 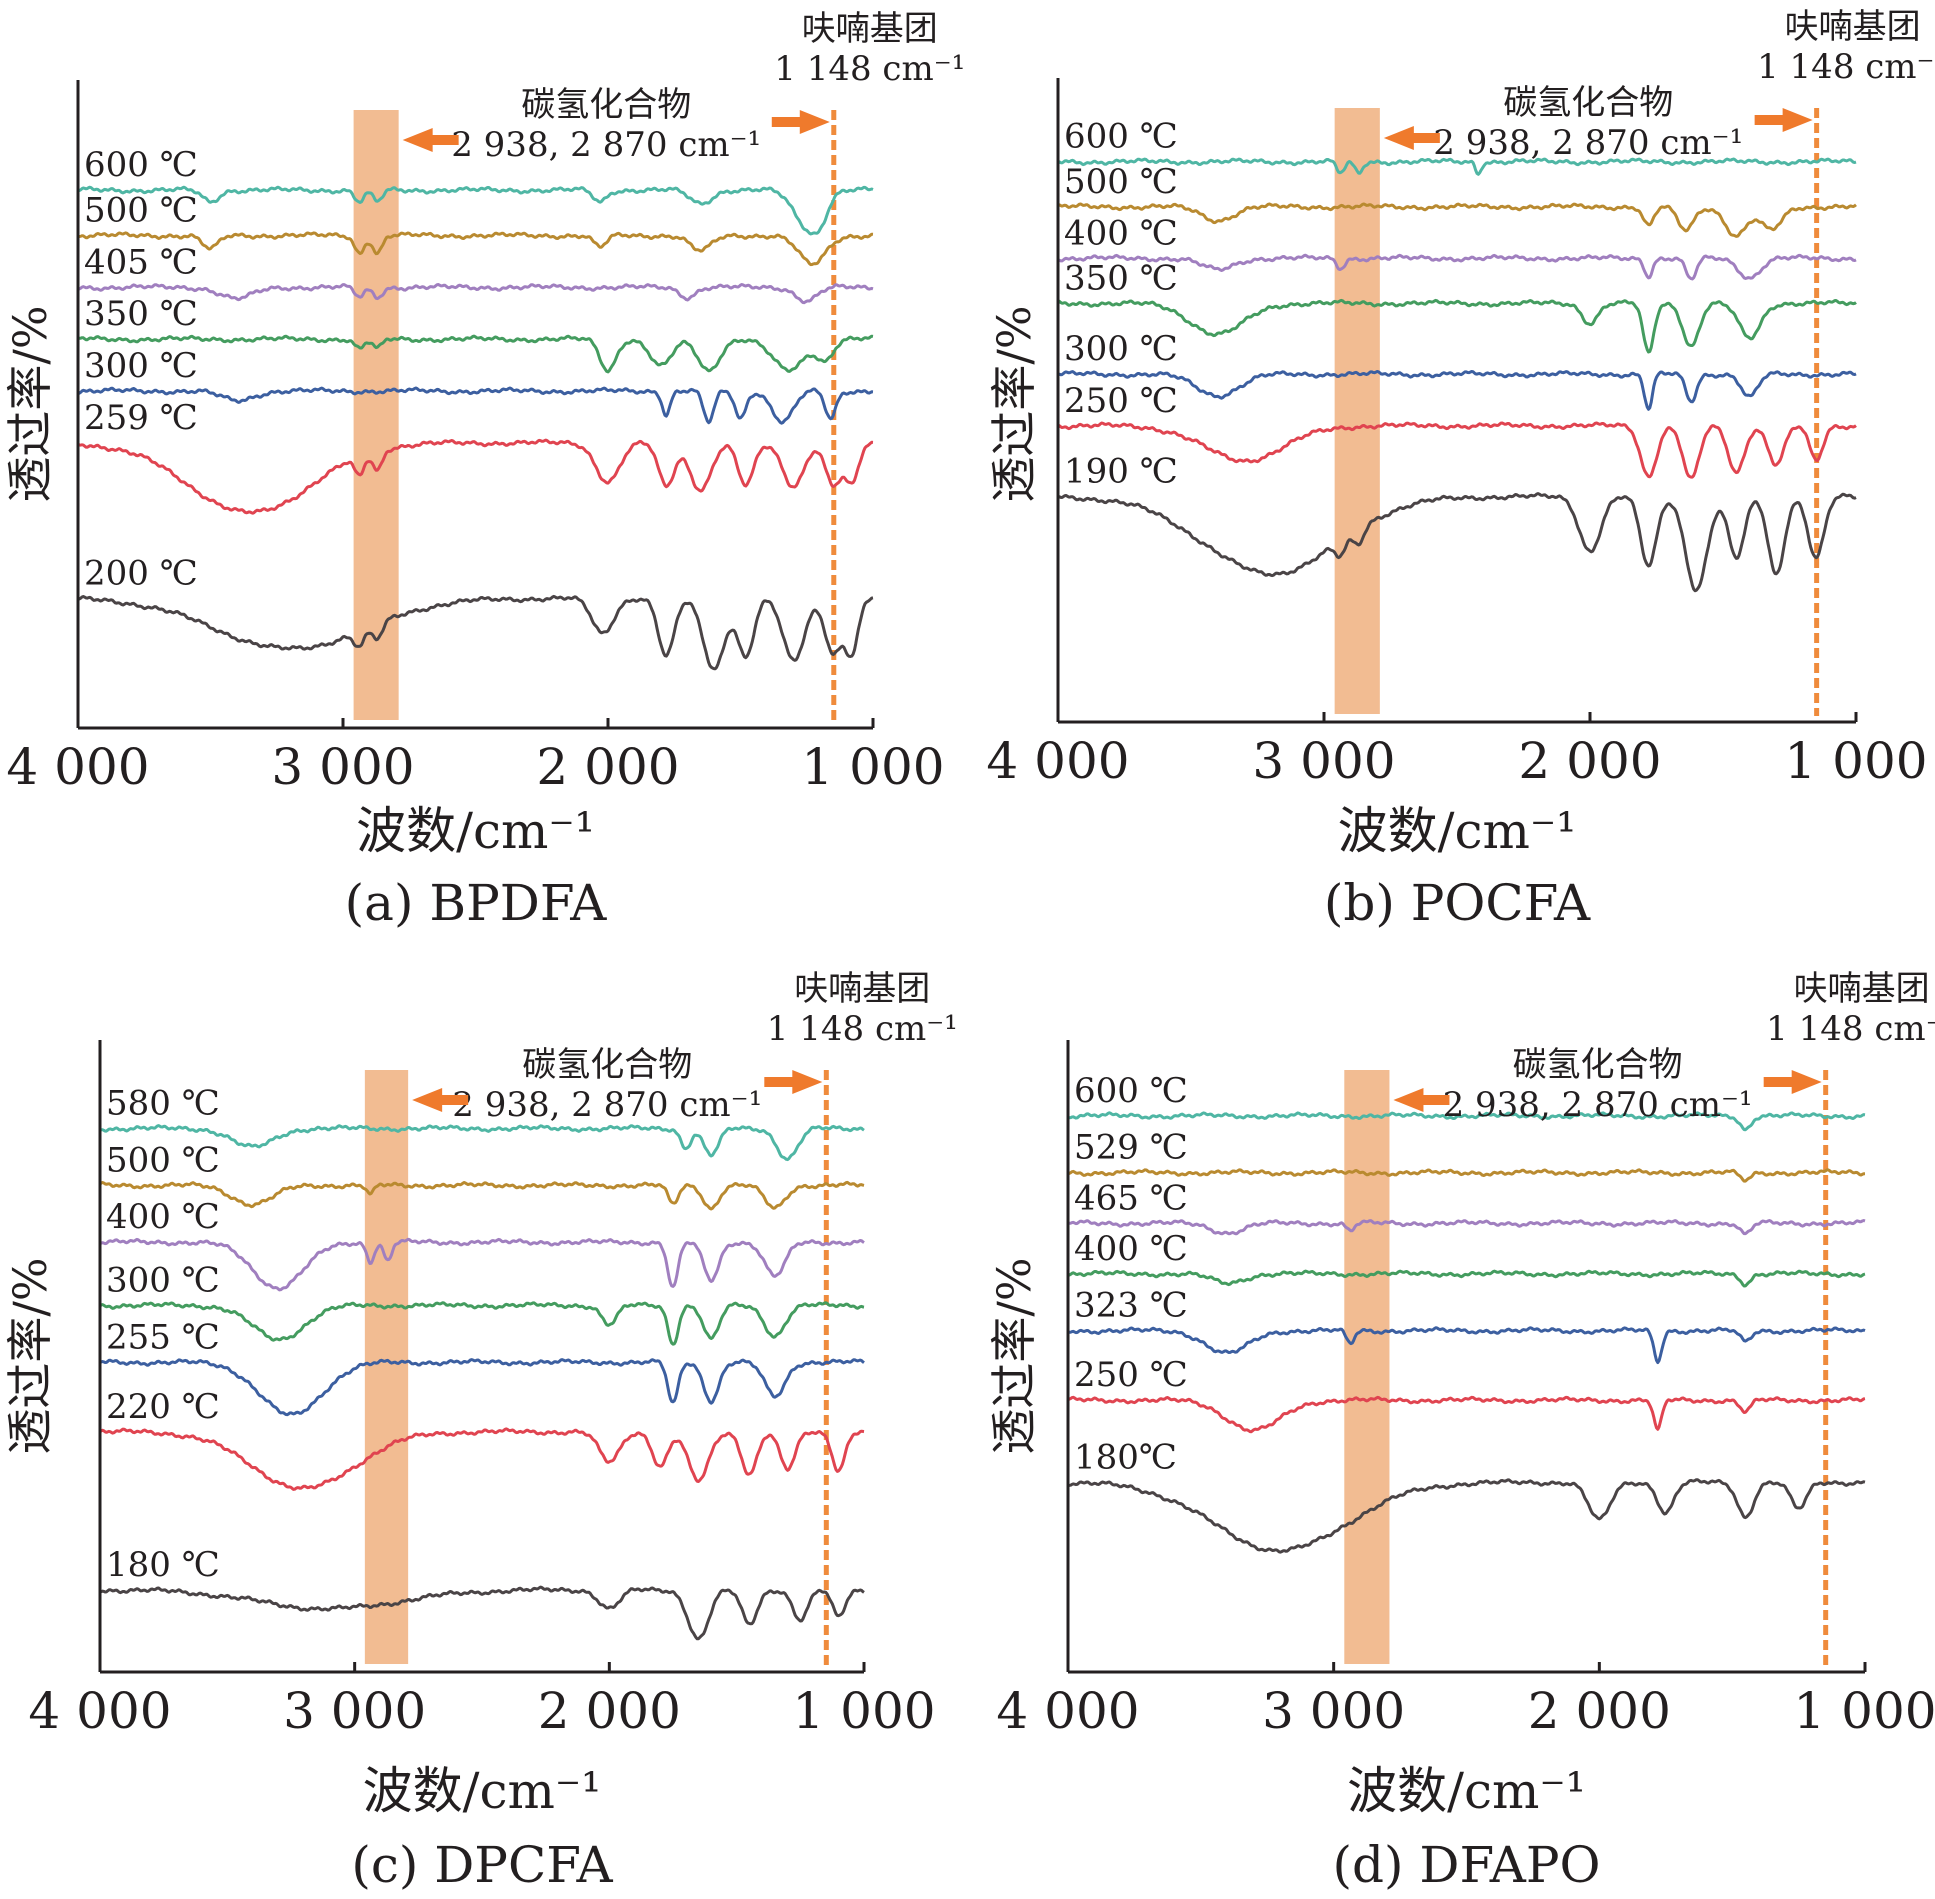 I want to click on panel-caption: (a) BPDFA, so click(x=476, y=903).